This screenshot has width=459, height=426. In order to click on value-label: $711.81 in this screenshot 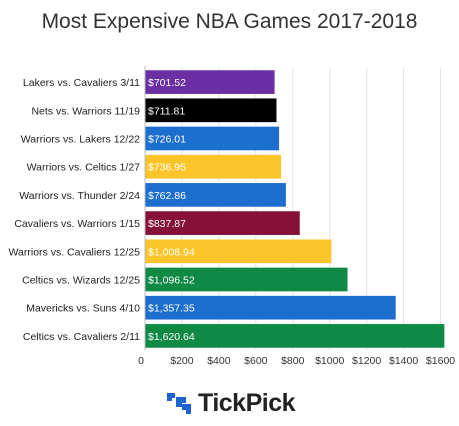, I will do `click(166, 111)`.